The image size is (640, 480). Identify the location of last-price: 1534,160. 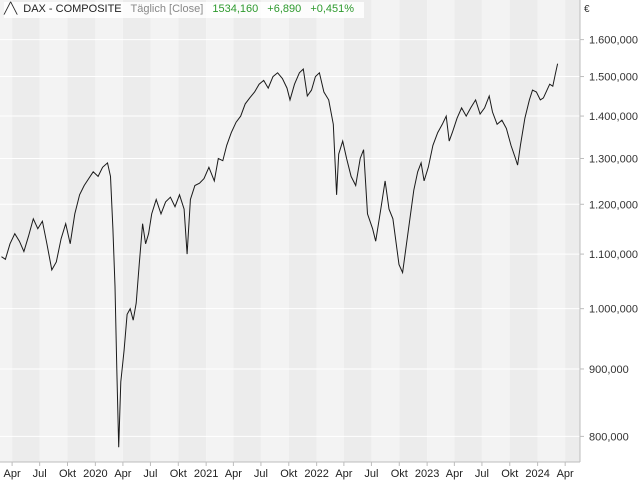
(235, 9).